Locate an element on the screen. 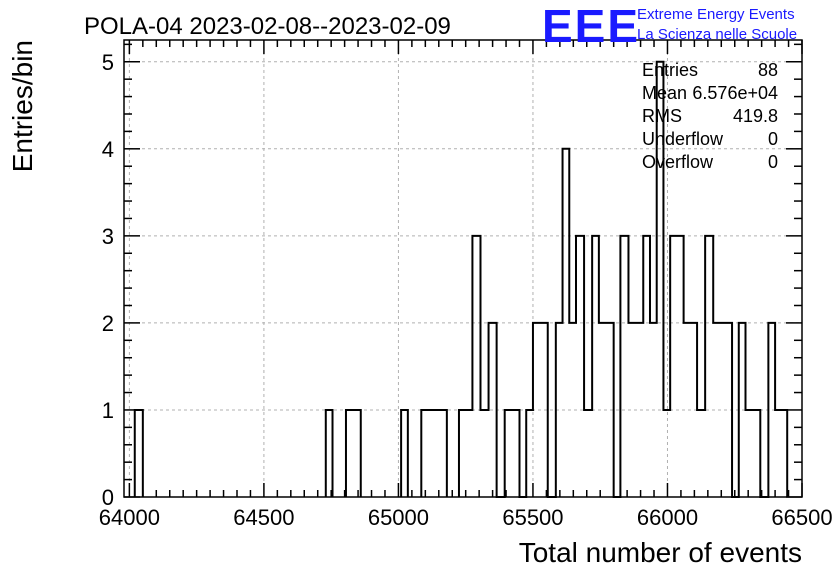 This screenshot has width=836, height=572. y-axis-title: Entries/bin is located at coordinates (22, 106).